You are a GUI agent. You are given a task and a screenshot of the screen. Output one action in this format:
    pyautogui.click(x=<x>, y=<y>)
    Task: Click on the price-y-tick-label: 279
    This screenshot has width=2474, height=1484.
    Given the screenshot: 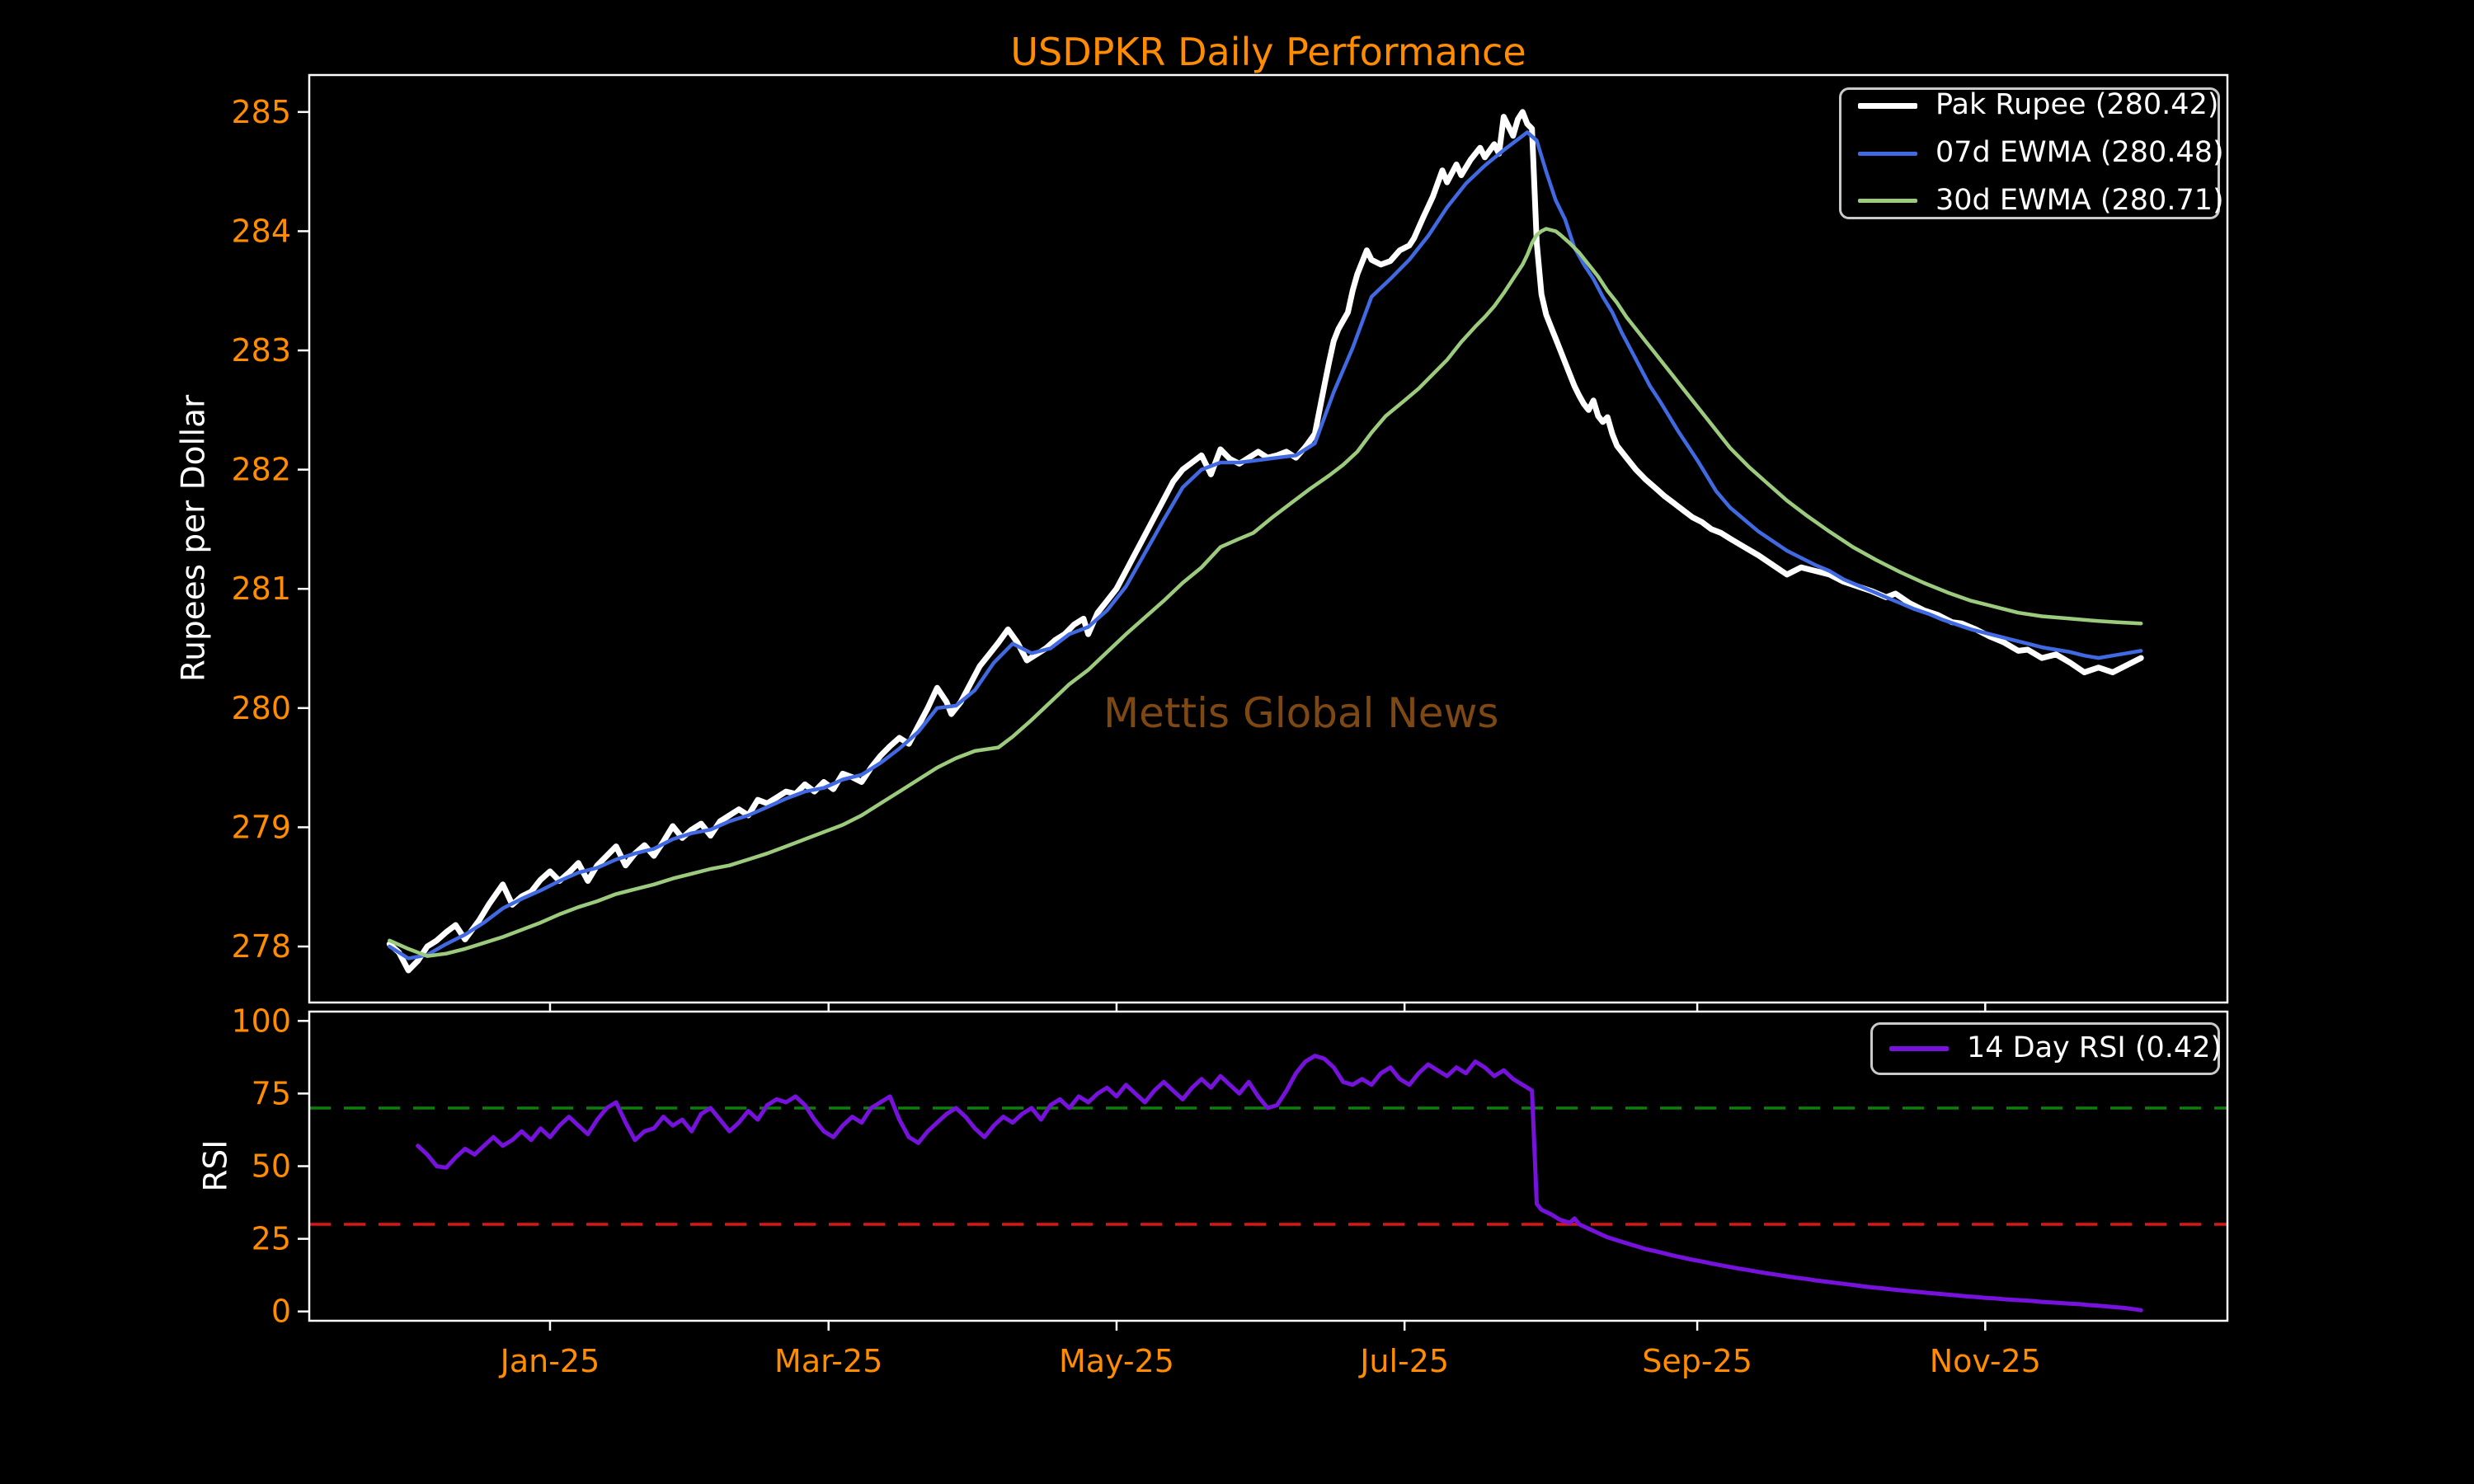 What is the action you would take?
    pyautogui.click(x=261, y=827)
    